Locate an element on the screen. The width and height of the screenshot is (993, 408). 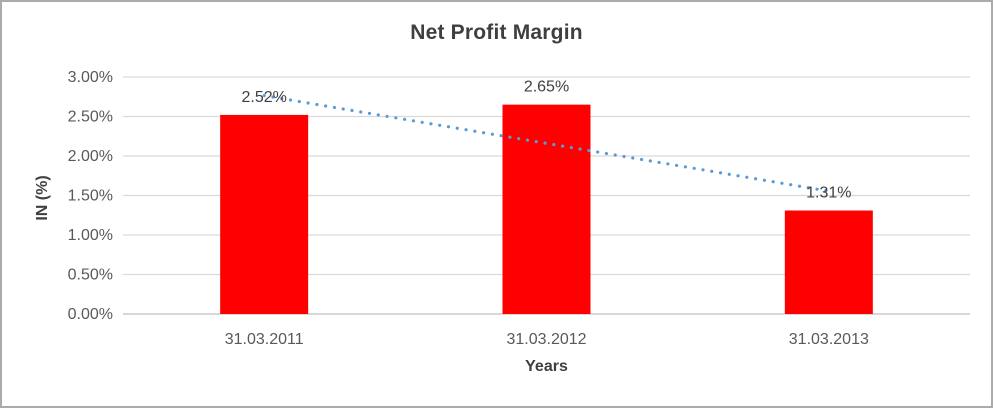
bar-31.03.2011 is located at coordinates (264, 214).